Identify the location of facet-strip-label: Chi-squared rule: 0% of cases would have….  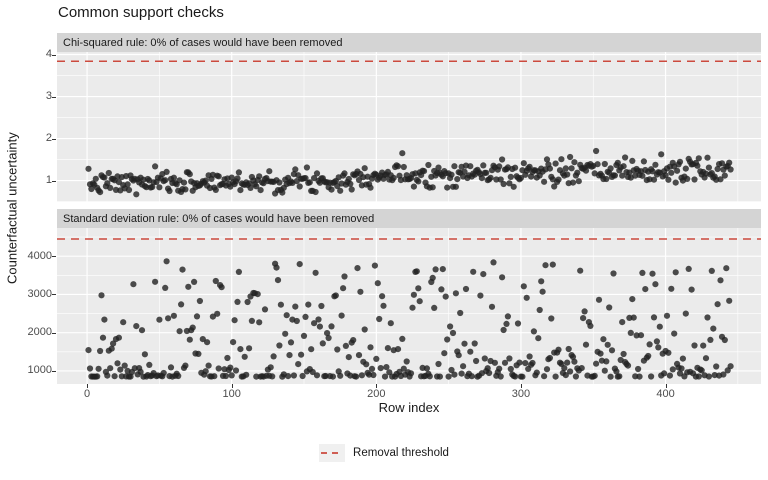
(203, 42).